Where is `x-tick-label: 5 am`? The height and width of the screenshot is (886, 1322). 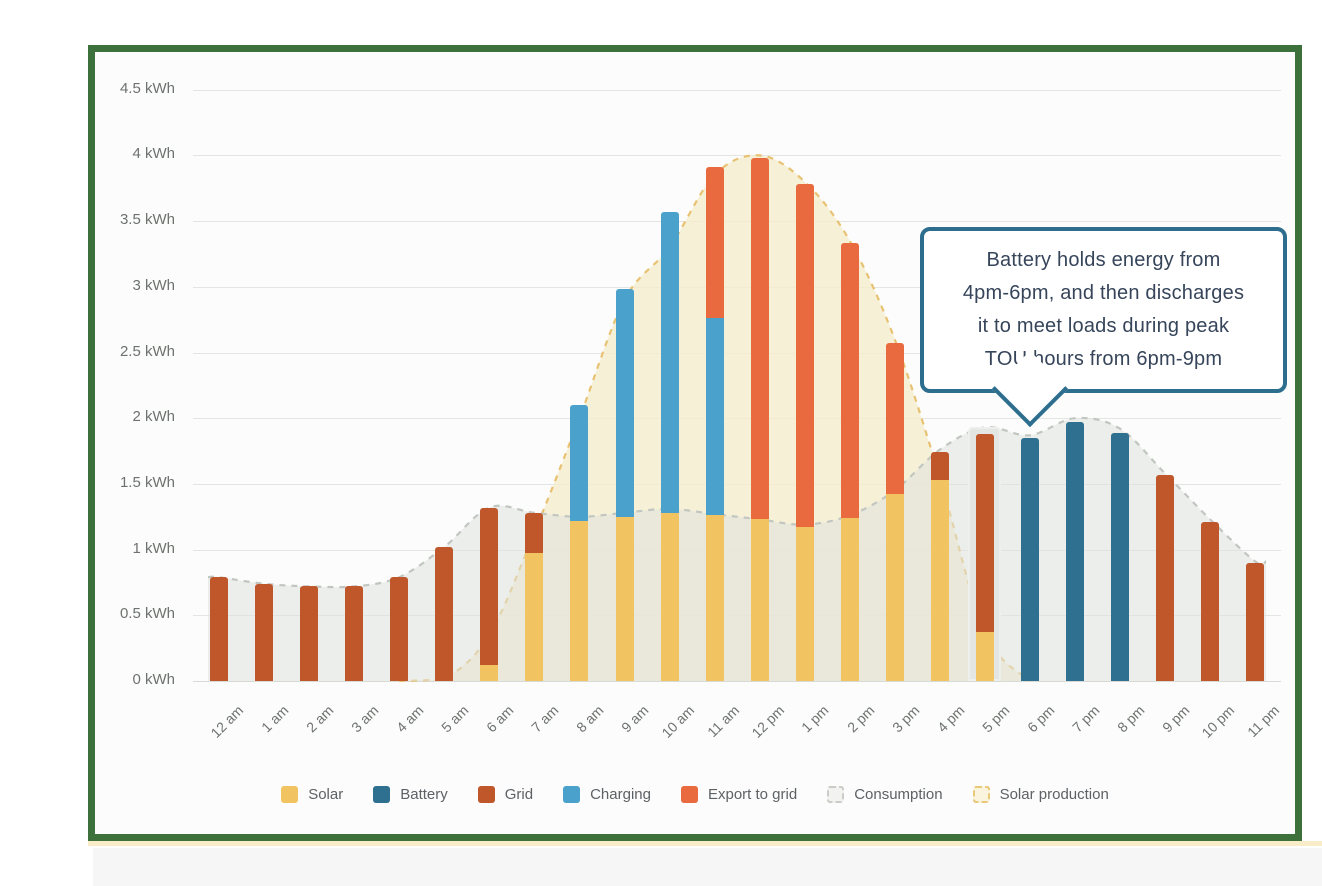 x-tick-label: 5 am is located at coordinates (455, 719).